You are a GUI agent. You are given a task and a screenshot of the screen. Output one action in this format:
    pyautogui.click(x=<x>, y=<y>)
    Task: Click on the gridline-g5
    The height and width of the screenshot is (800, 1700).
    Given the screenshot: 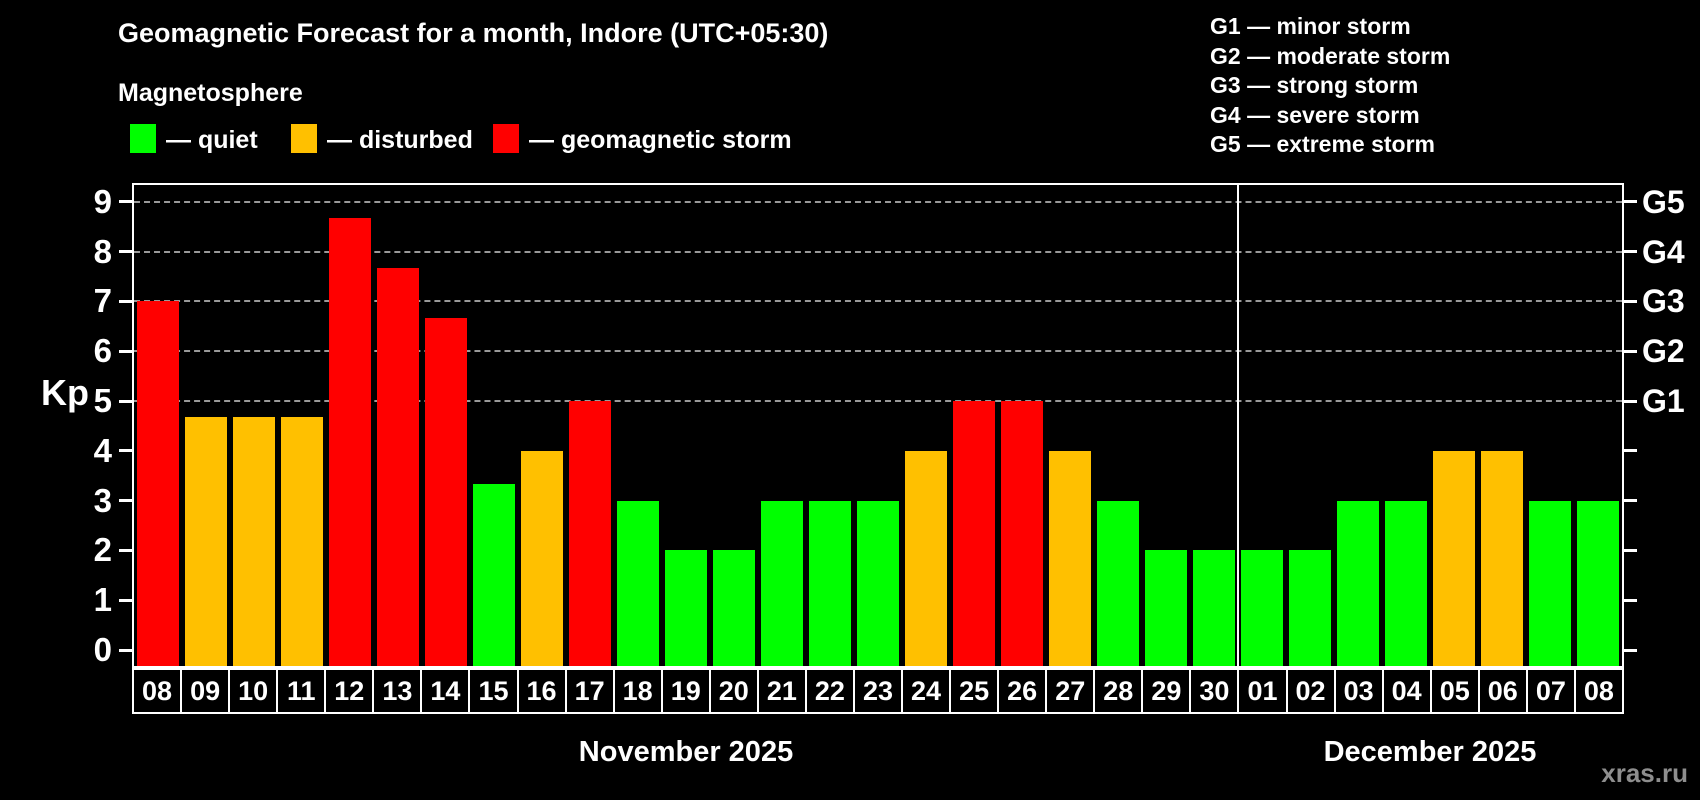 What is the action you would take?
    pyautogui.click(x=878, y=201)
    